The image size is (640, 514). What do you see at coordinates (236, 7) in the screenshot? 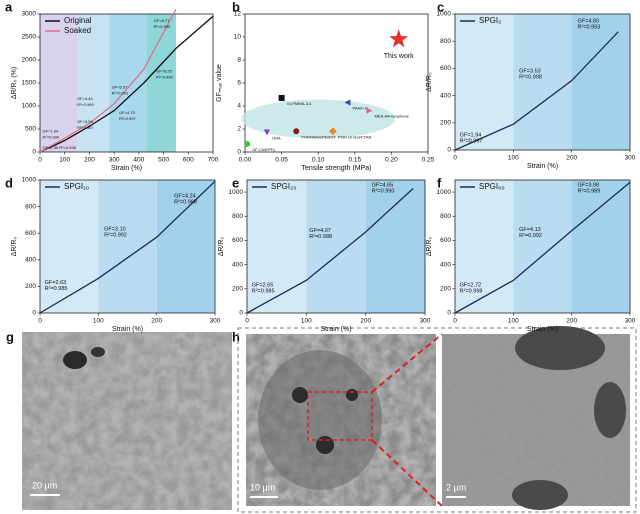
I see `panel-label: b` at bounding box center [236, 7].